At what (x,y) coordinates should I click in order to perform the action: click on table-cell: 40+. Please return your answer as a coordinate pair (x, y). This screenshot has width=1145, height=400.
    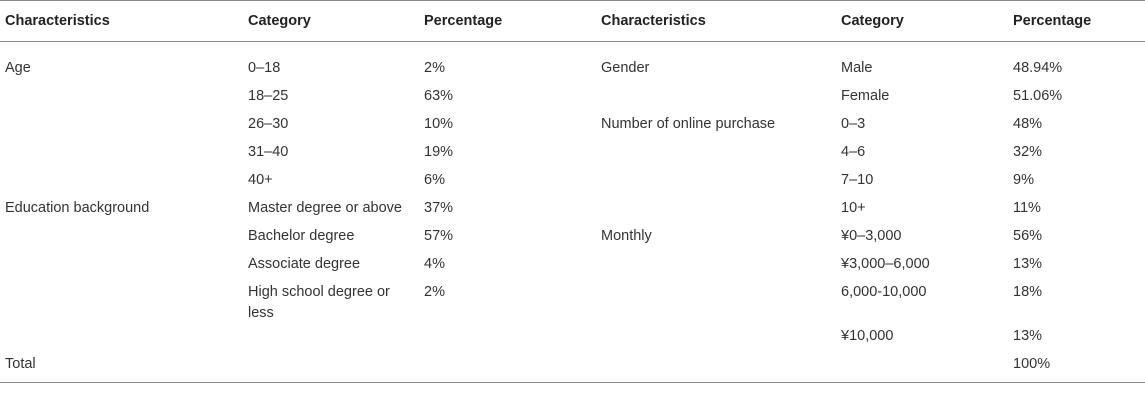
    Looking at the image, I should click on (260, 180).